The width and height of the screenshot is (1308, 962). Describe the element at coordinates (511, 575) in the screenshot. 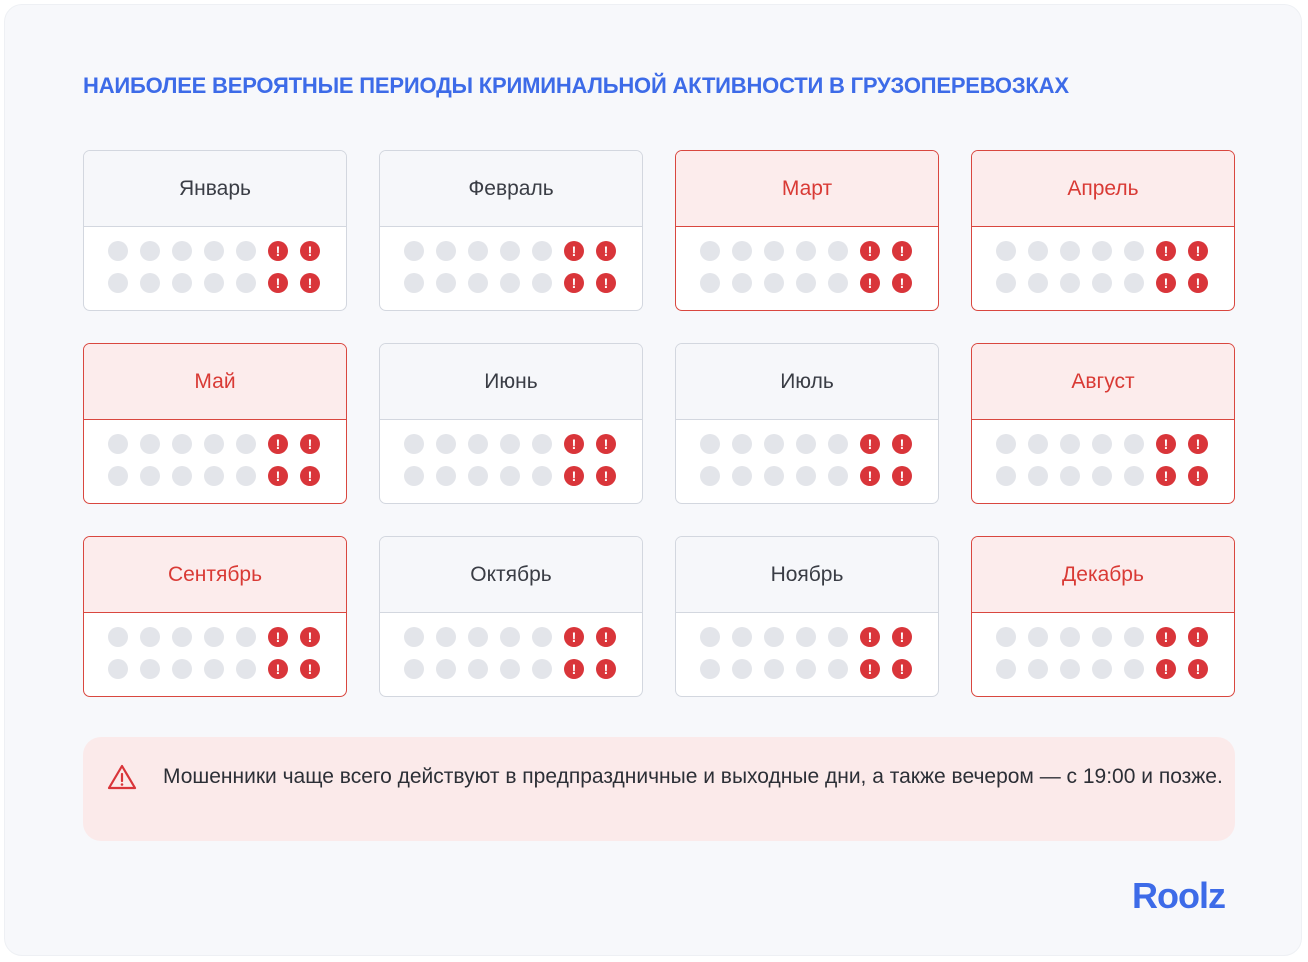

I see `month-name: Октябрь` at that location.